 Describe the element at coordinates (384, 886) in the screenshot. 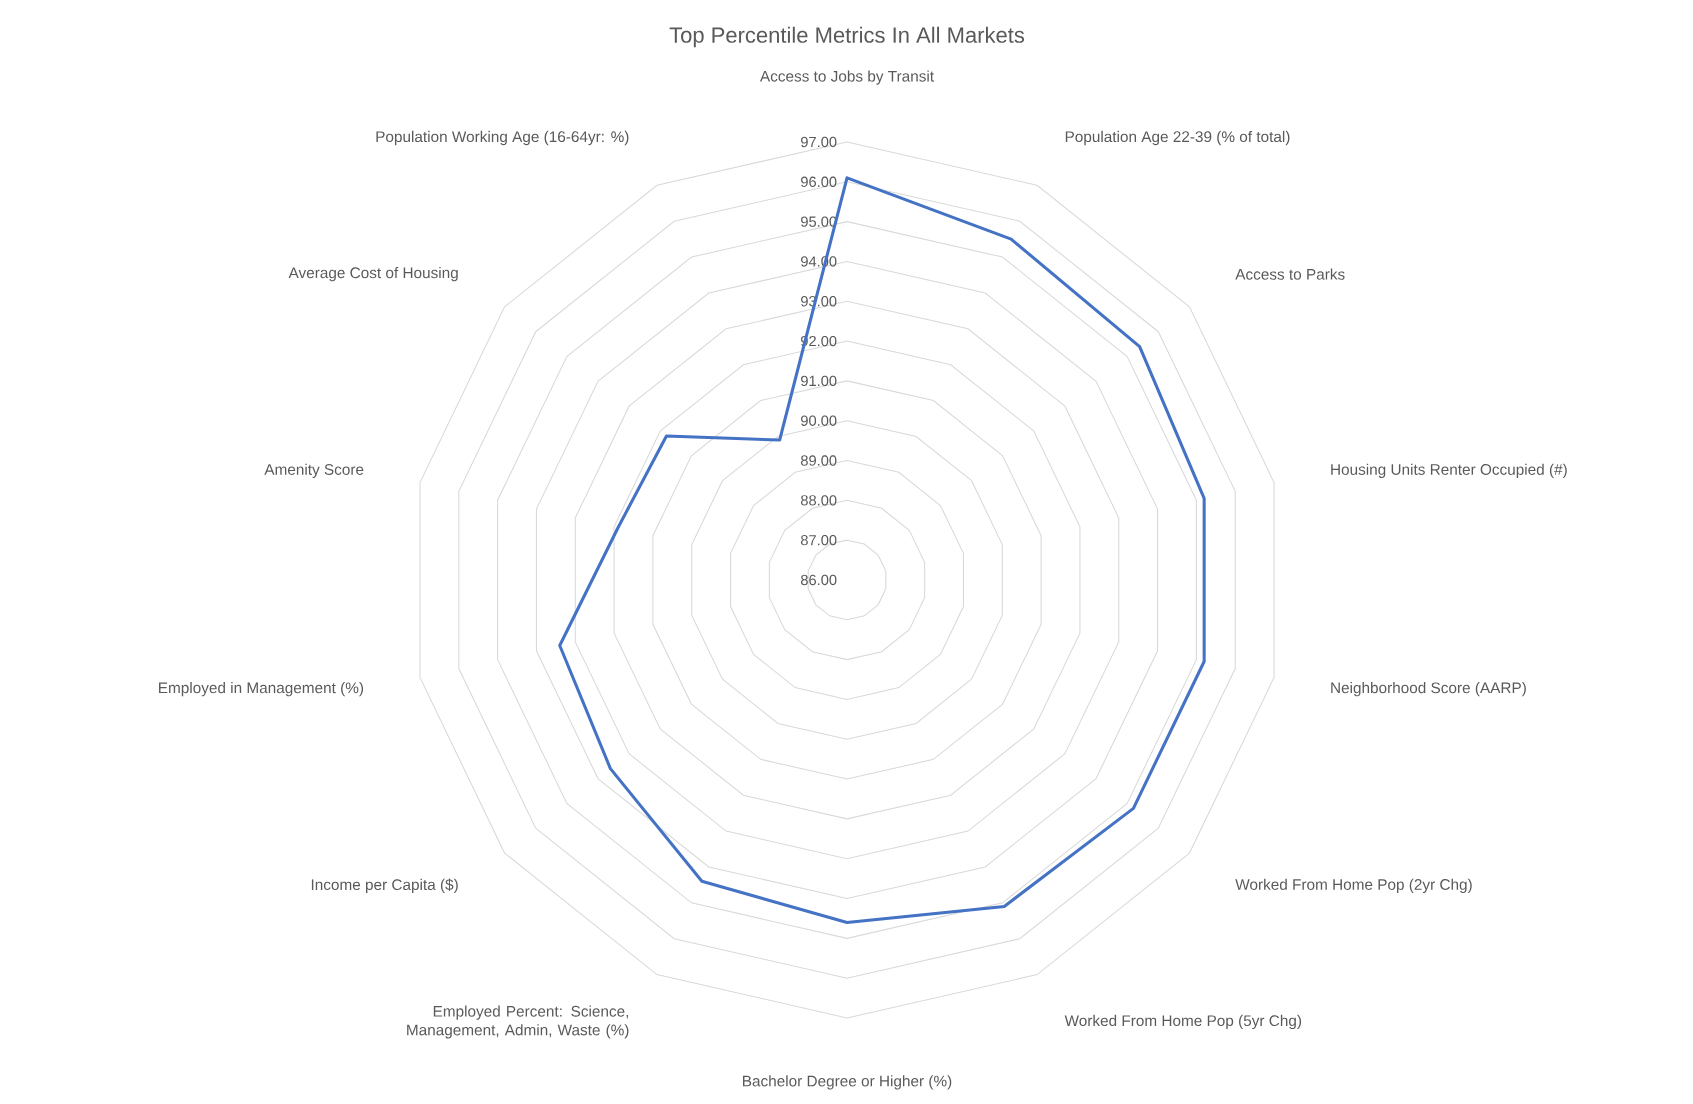

I see `spoke-label: Income per Capita ($)` at that location.